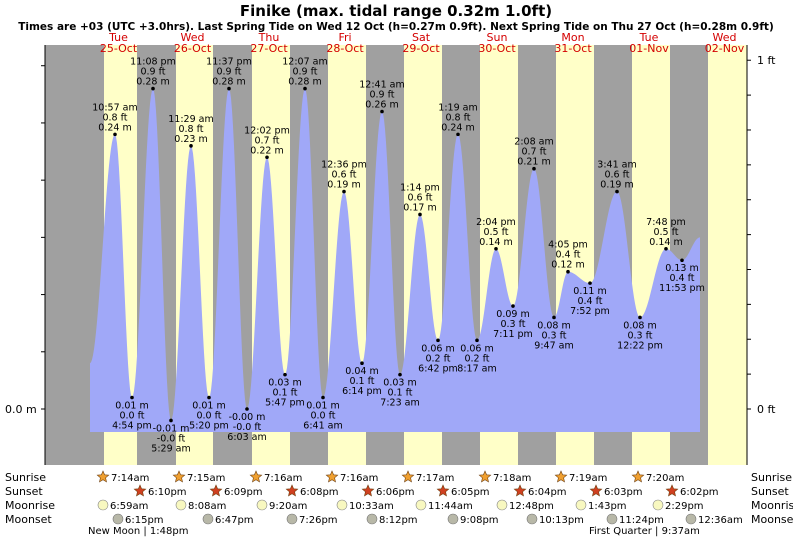  Describe the element at coordinates (304, 72) in the screenshot. I see `tide-height-ft: 0.9 ft` at that location.